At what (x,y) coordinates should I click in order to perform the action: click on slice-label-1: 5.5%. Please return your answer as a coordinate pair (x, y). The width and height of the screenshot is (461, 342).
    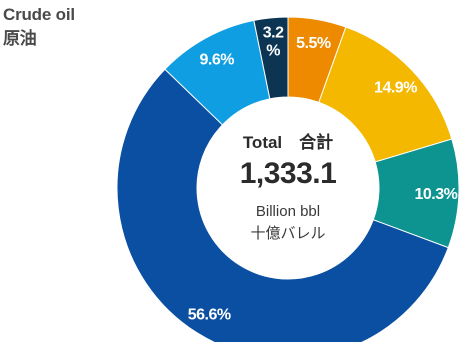
    Looking at the image, I should click on (313, 43).